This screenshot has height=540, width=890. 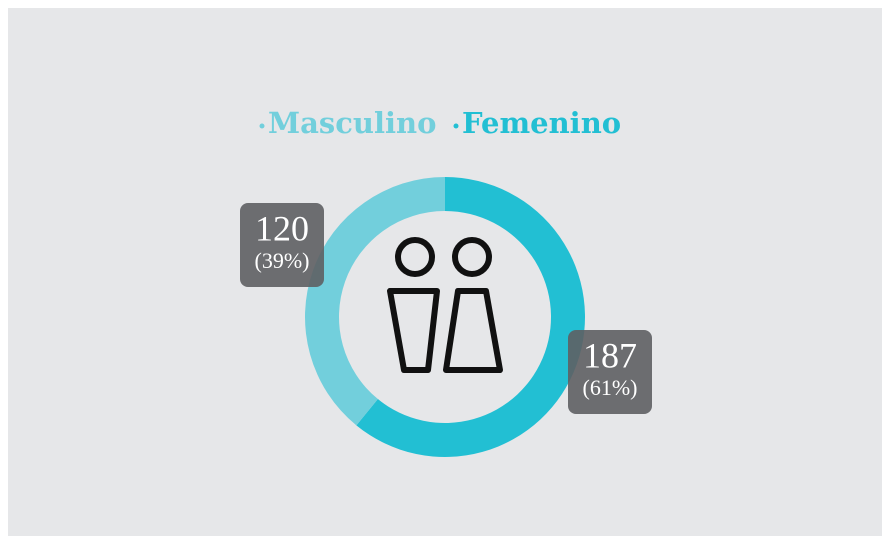 I want to click on percentage-label: (39%), so click(x=282, y=260).